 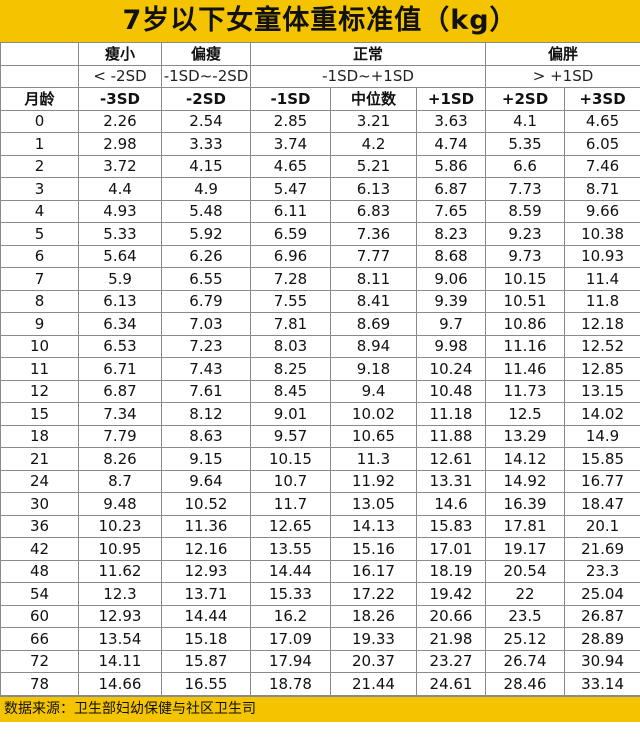 I want to click on cell-minus1sd: 4.65, so click(x=290, y=166).